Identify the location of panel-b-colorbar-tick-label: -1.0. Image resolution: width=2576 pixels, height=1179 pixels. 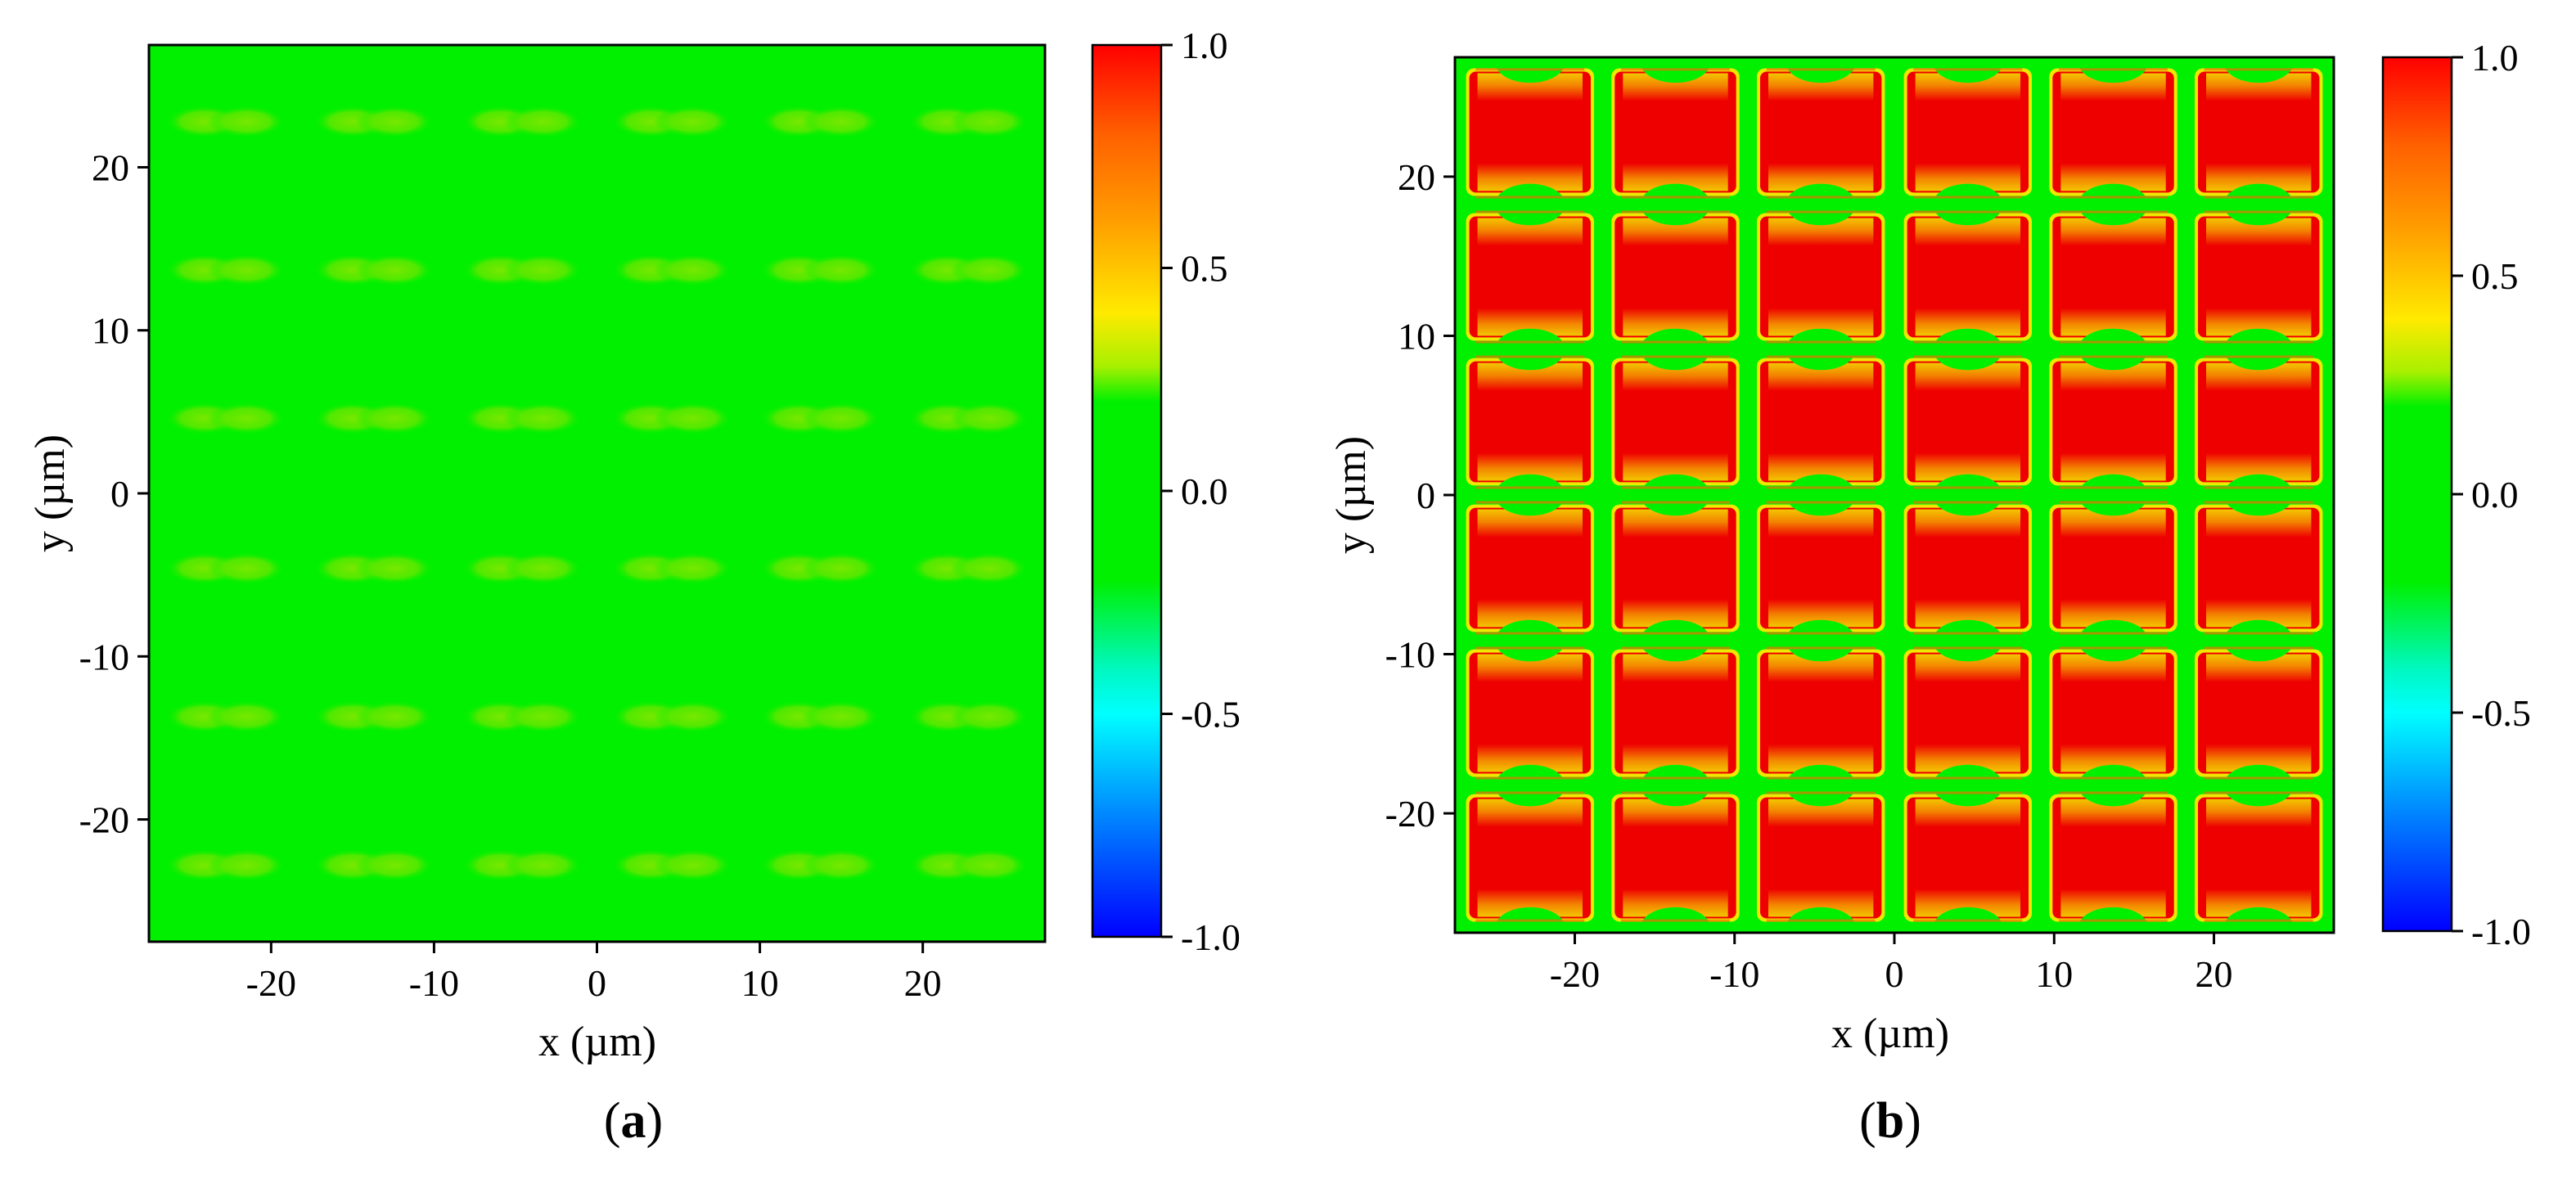
(2501, 932).